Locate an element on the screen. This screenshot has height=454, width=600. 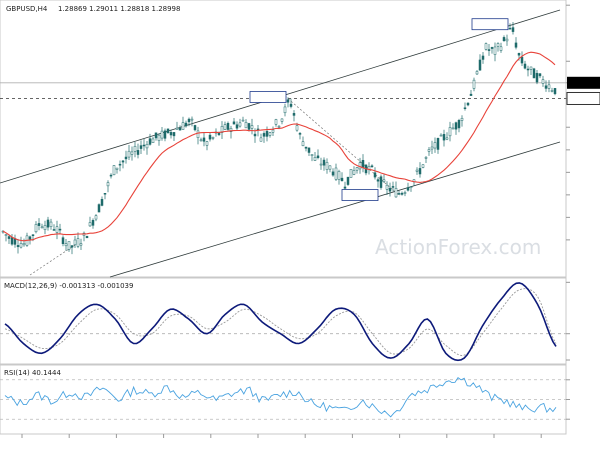
channel-diagonal-low is located at coordinates (52, 260).